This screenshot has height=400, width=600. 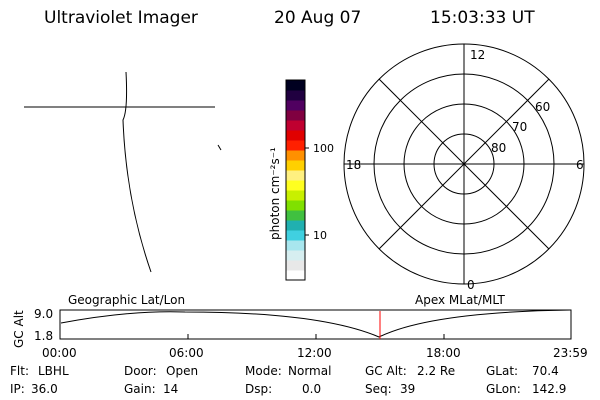 I want to click on x-tick-label-0600: 06:00, so click(x=186, y=353).